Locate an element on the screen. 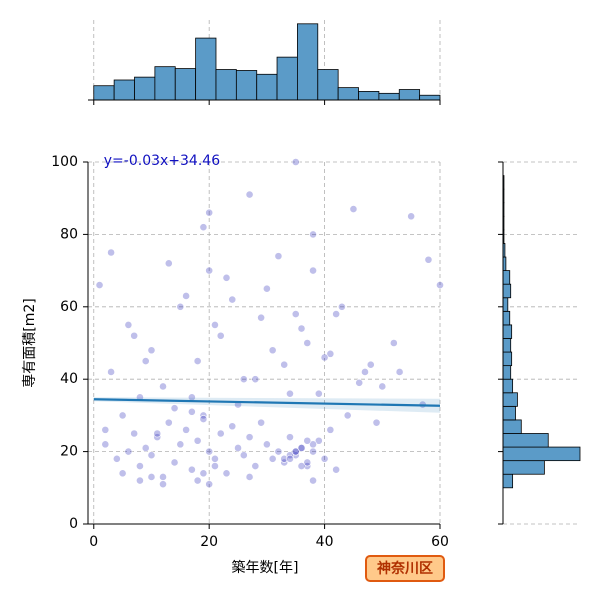 Image resolution: width=600 pixels, height=600 pixels. badge-box is located at coordinates (405, 568).